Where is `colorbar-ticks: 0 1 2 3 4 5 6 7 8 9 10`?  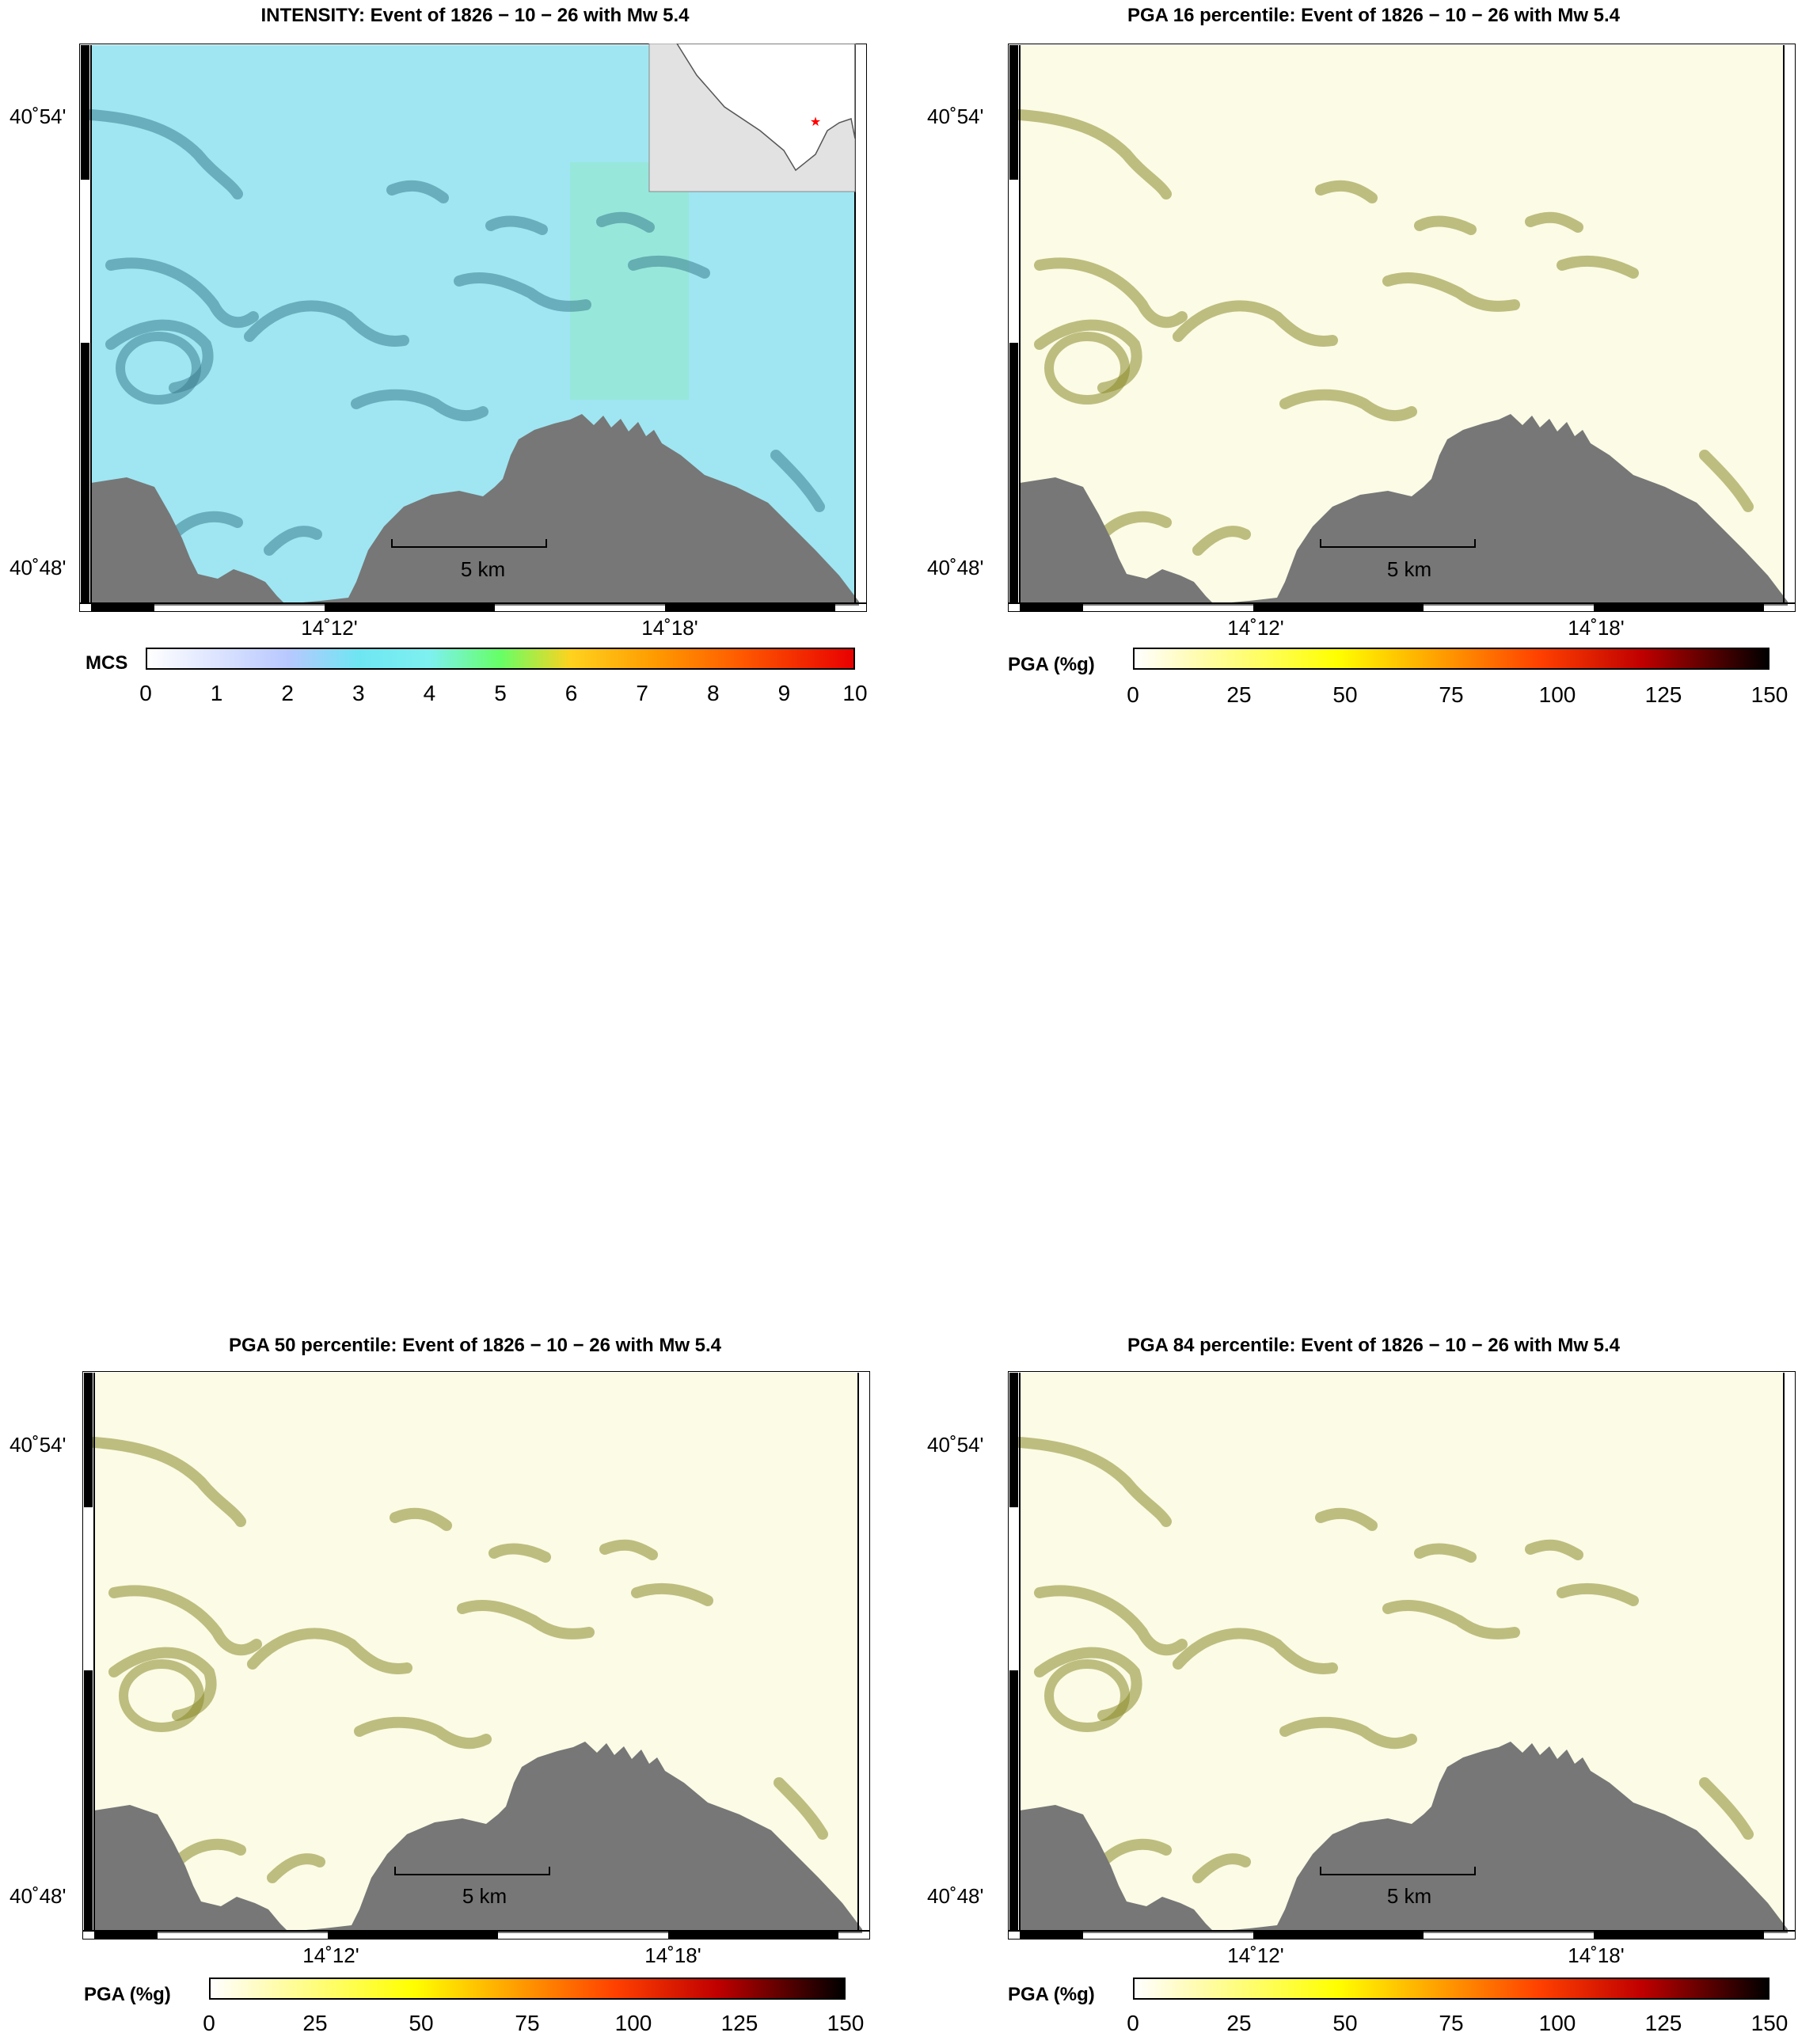 colorbar-ticks: 0 1 2 3 4 5 6 7 8 9 10 is located at coordinates (503, 694).